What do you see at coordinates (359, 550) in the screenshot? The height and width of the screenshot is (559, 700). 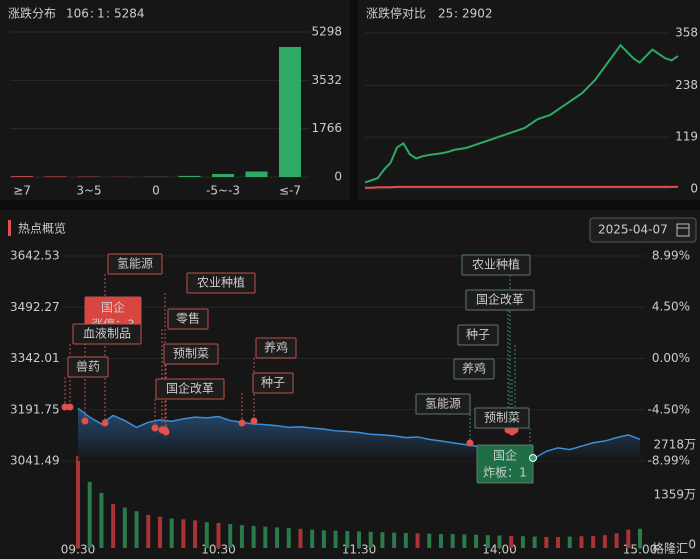 I see `x-tick-label: 11:30` at bounding box center [359, 550].